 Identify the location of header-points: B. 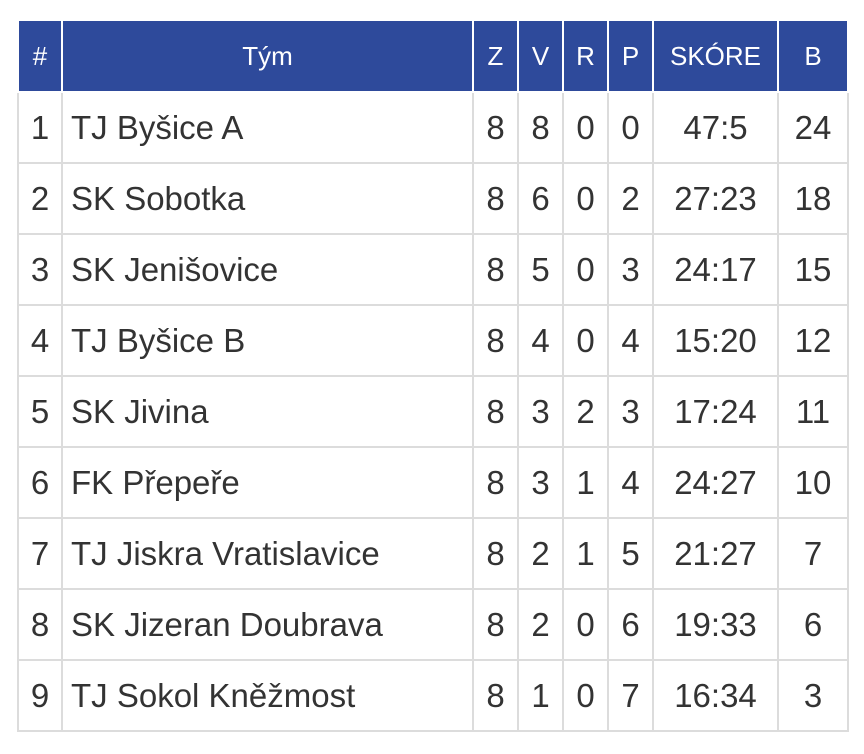
(813, 56).